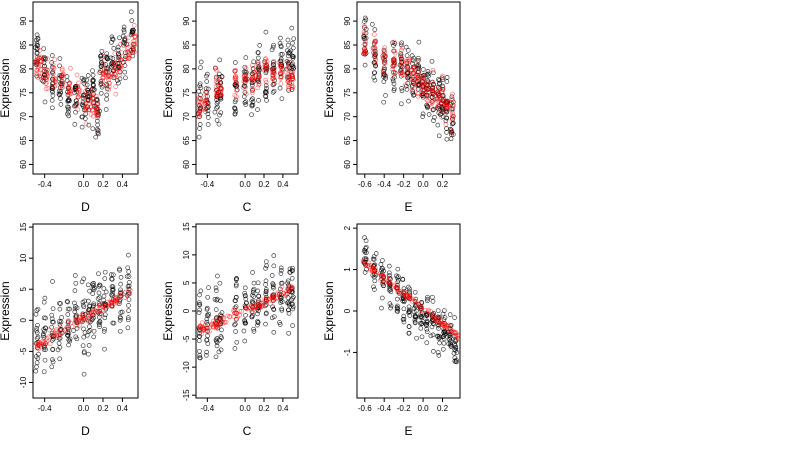 The image size is (800, 450). I want to click on x-tick-label: -0.4, so click(207, 408).